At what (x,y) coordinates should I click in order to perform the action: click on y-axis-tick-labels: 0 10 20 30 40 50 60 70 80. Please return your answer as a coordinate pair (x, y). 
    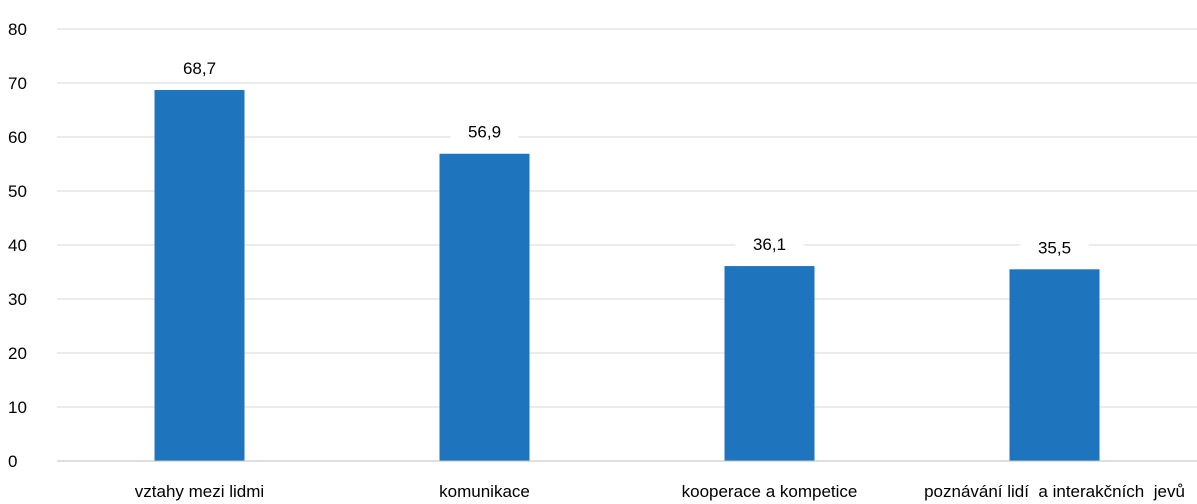
    Looking at the image, I should click on (17, 245).